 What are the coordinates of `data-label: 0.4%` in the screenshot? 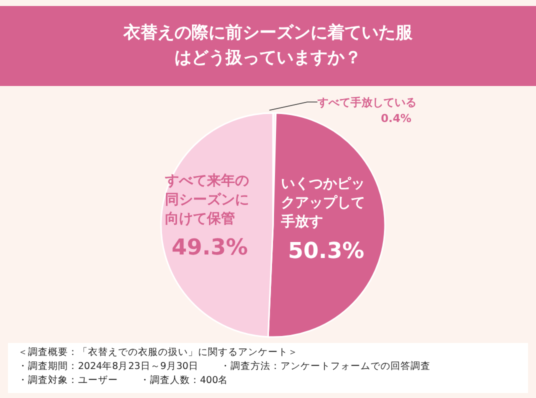 It's located at (396, 118).